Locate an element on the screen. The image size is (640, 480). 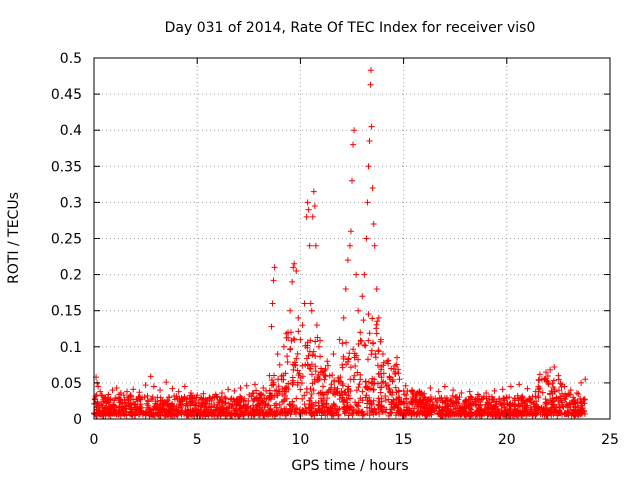
y-tick-label: 0.15 is located at coordinates (66, 312).